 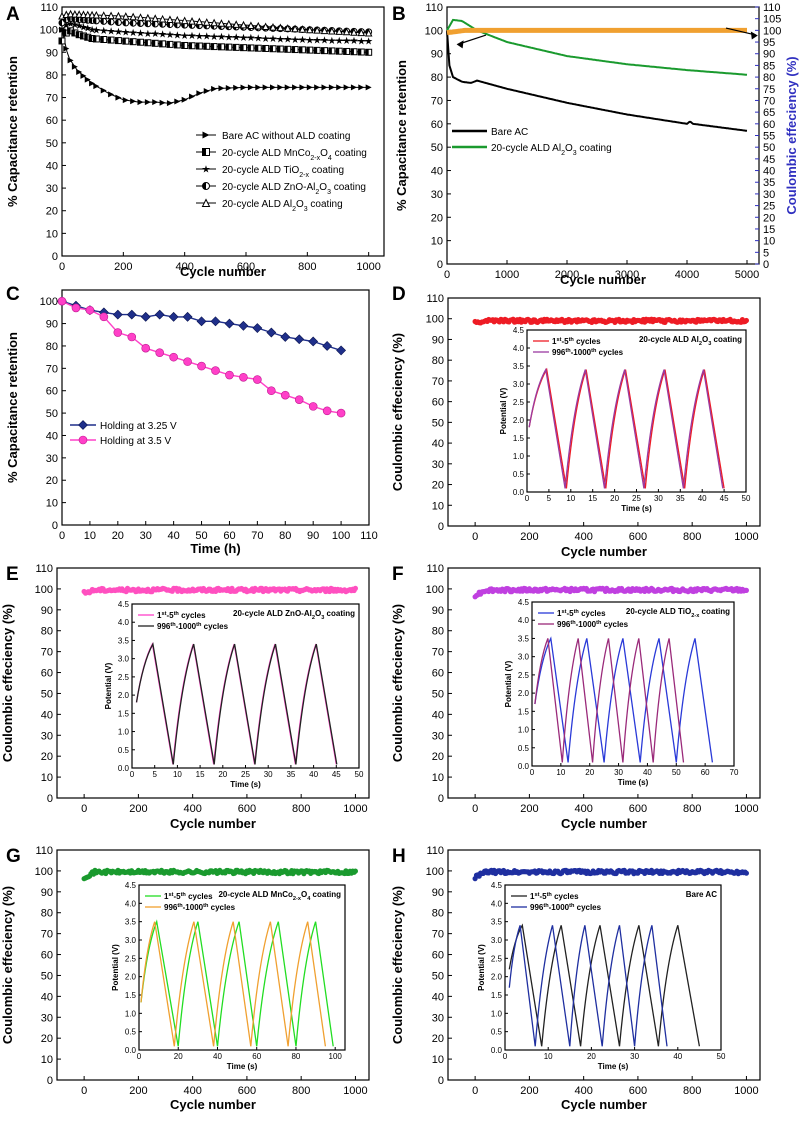 What do you see at coordinates (592, 498) in the screenshot?
I see `x-tick-label: 15` at bounding box center [592, 498].